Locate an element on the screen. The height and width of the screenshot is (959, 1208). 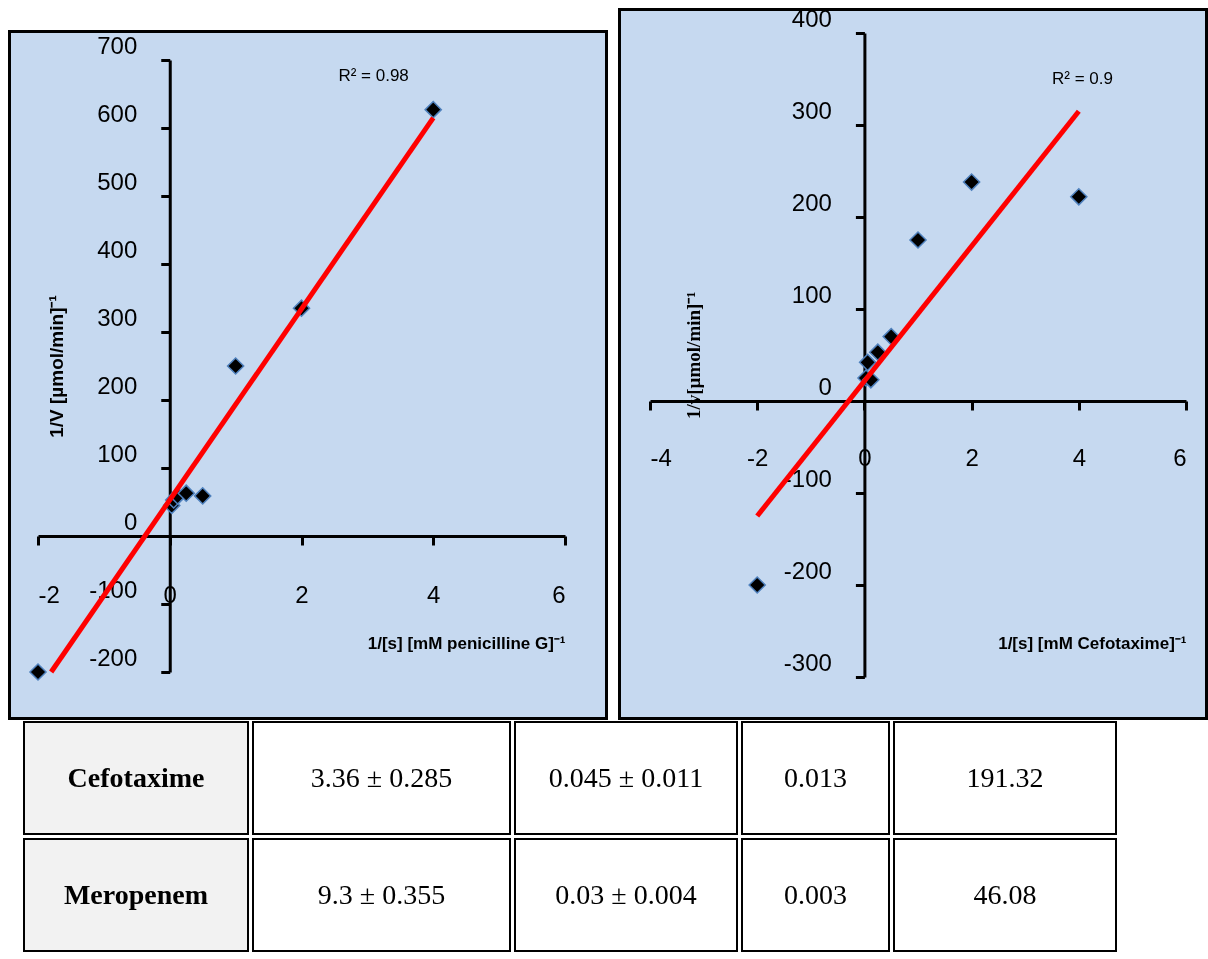
annotation: R² = 0.98 is located at coordinates (373, 75).